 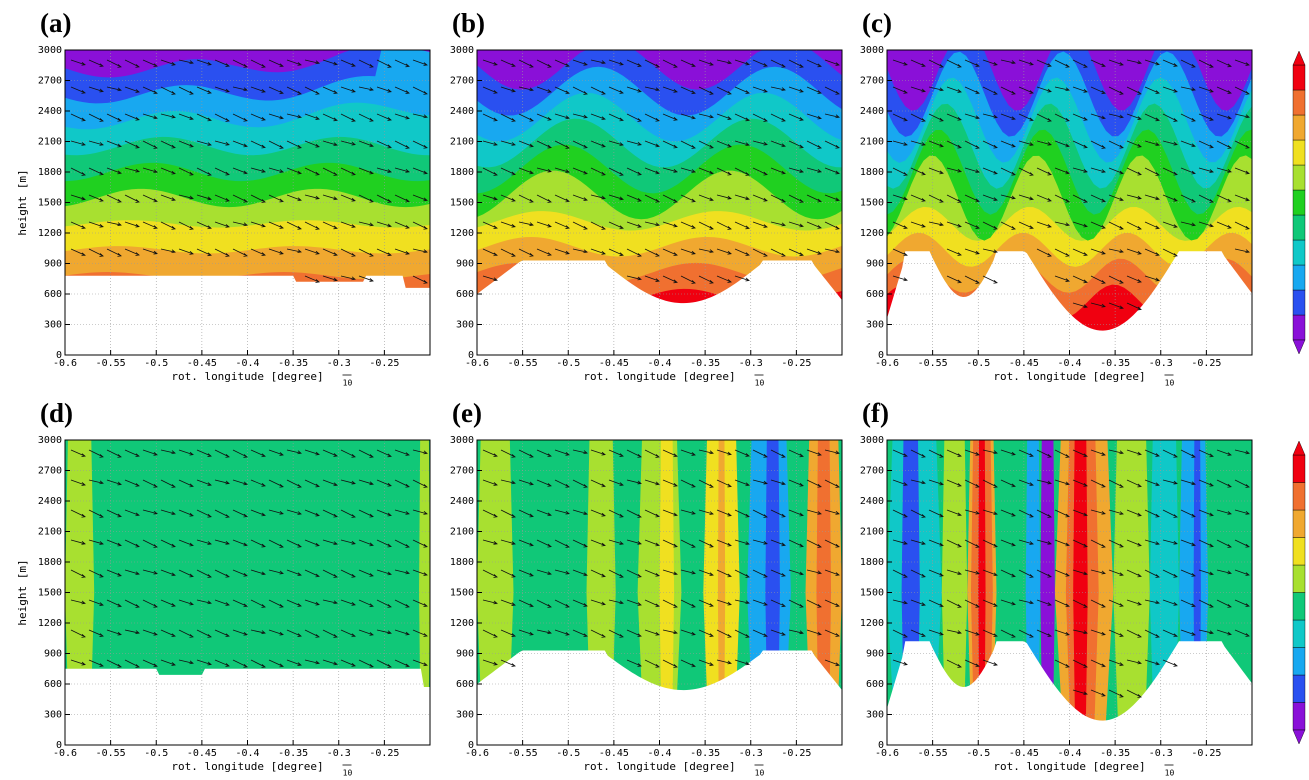 What do you see at coordinates (661, 171) in the screenshot?
I see `wind-vectors` at bounding box center [661, 171].